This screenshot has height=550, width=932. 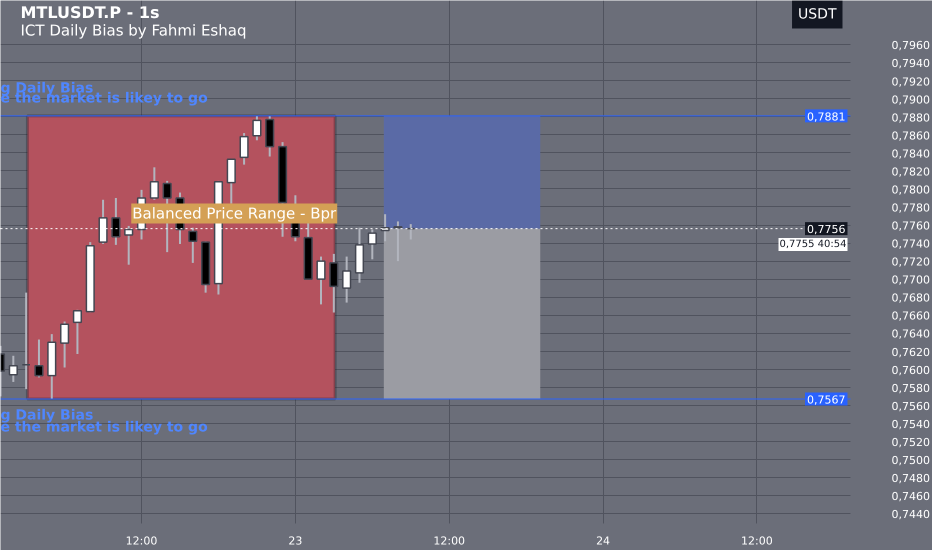 What do you see at coordinates (911, 442) in the screenshot?
I see `y-tick-label: 0,7520` at bounding box center [911, 442].